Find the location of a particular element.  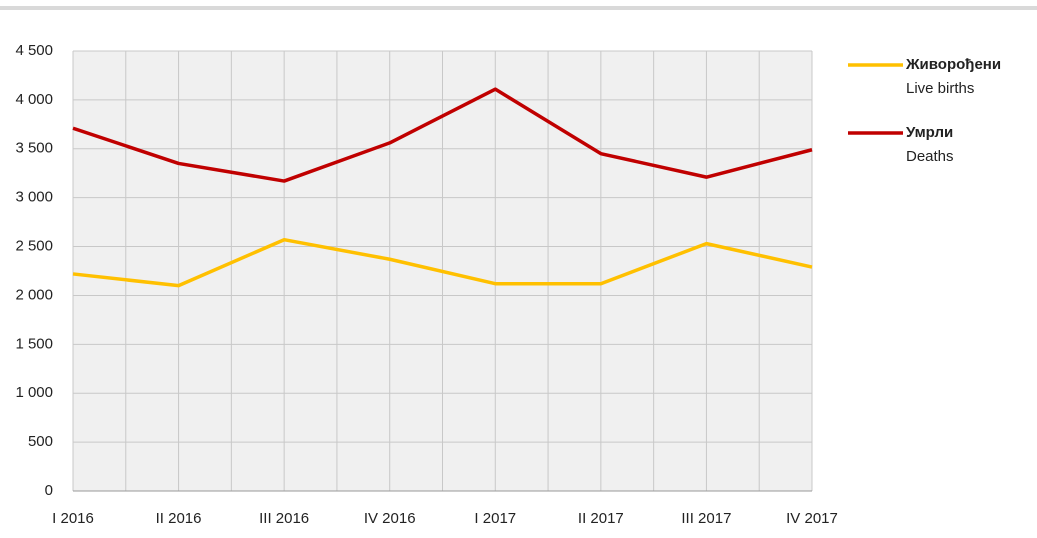

legend-label: Живорођени is located at coordinates (953, 64).